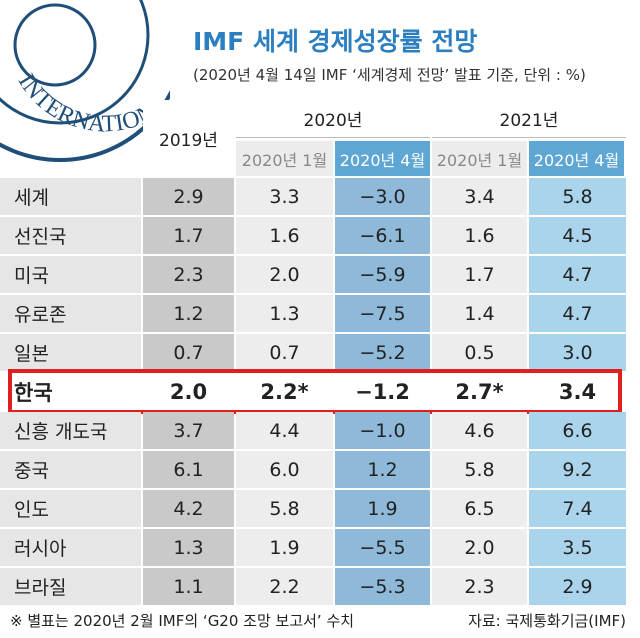 The height and width of the screenshot is (638, 640). Describe the element at coordinates (335, 41) in the screenshot. I see `title: IMF 세계 경제성장률 전망` at that location.